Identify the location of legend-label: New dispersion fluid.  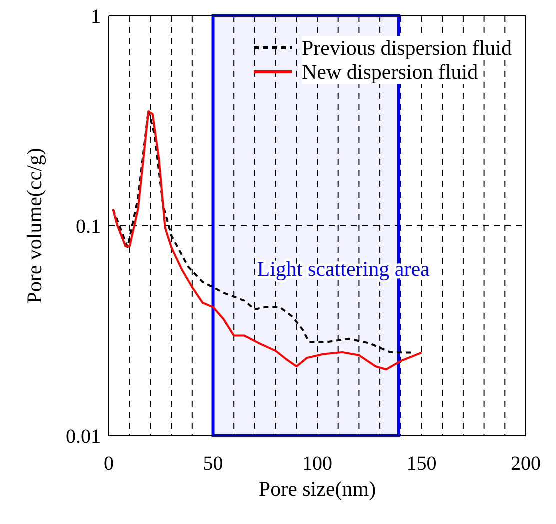
(390, 72).